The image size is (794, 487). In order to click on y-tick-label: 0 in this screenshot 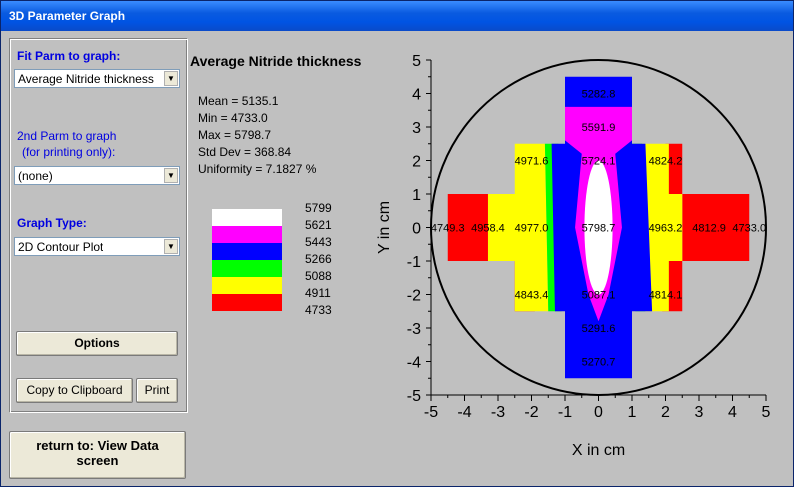, I will do `click(416, 229)`.